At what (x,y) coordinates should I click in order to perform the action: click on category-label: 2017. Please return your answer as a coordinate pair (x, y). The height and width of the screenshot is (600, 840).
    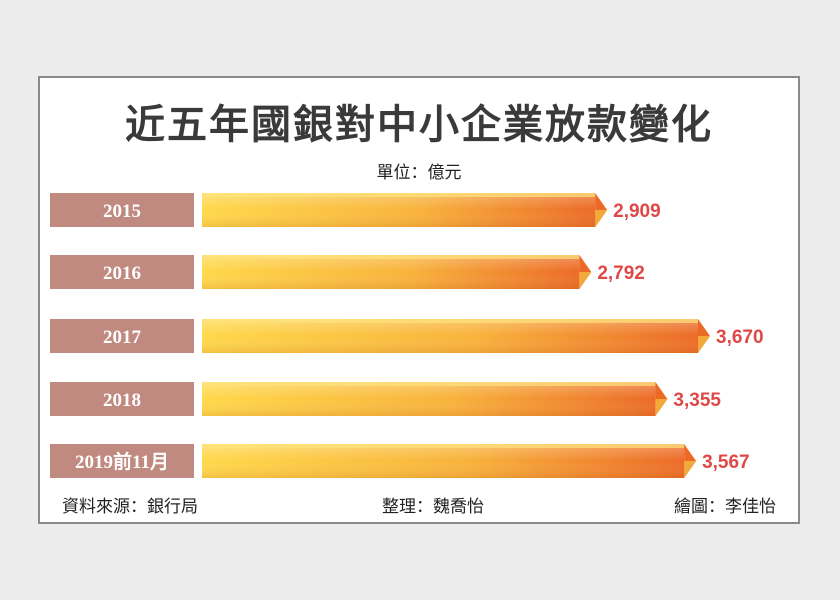
    Looking at the image, I should click on (122, 337).